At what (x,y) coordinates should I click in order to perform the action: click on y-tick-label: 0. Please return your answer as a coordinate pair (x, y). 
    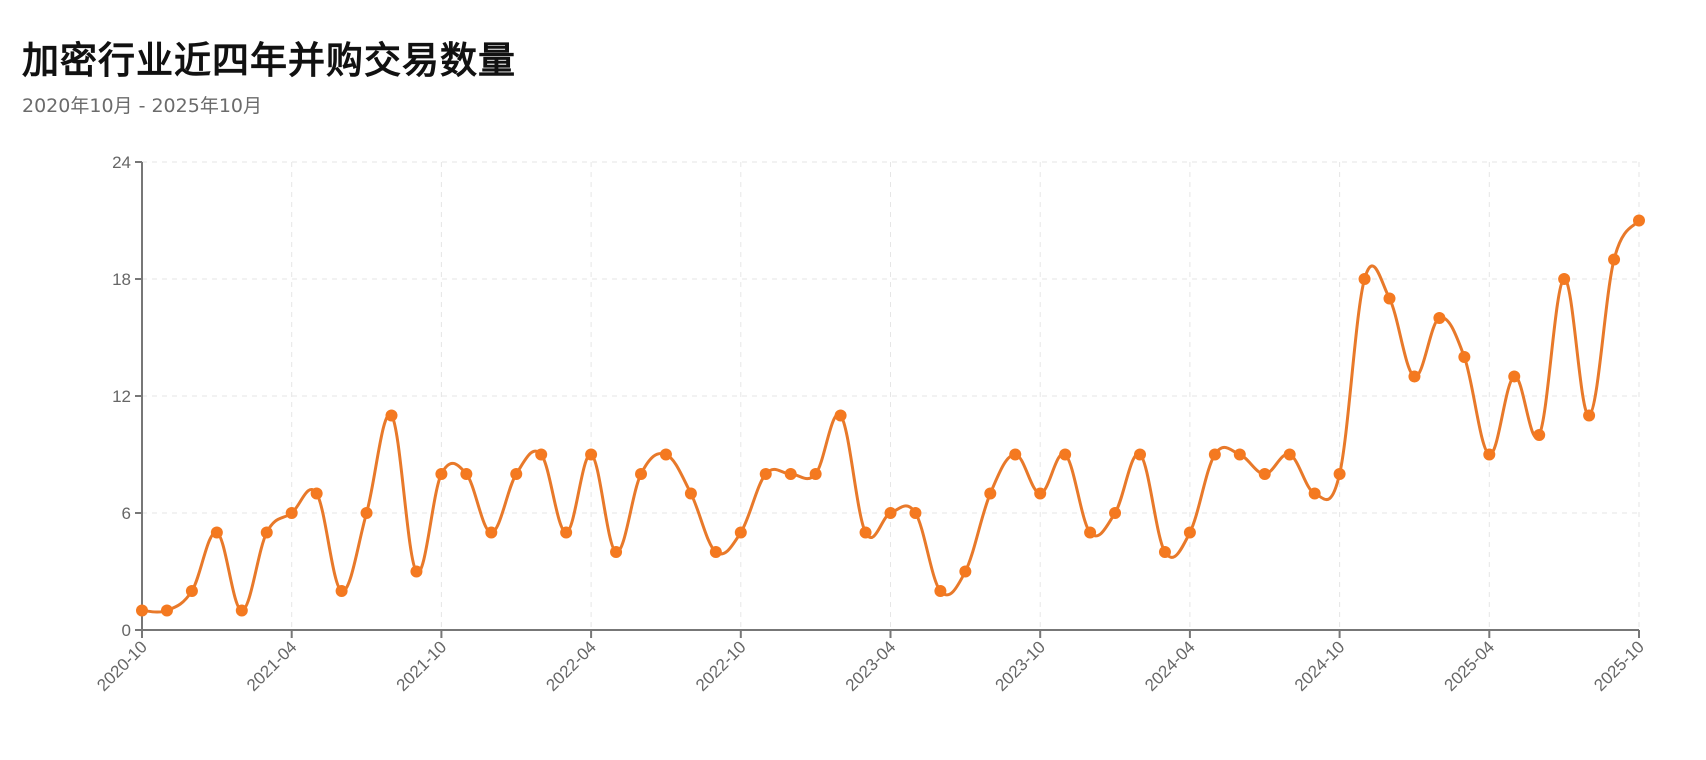
    Looking at the image, I should click on (126, 630).